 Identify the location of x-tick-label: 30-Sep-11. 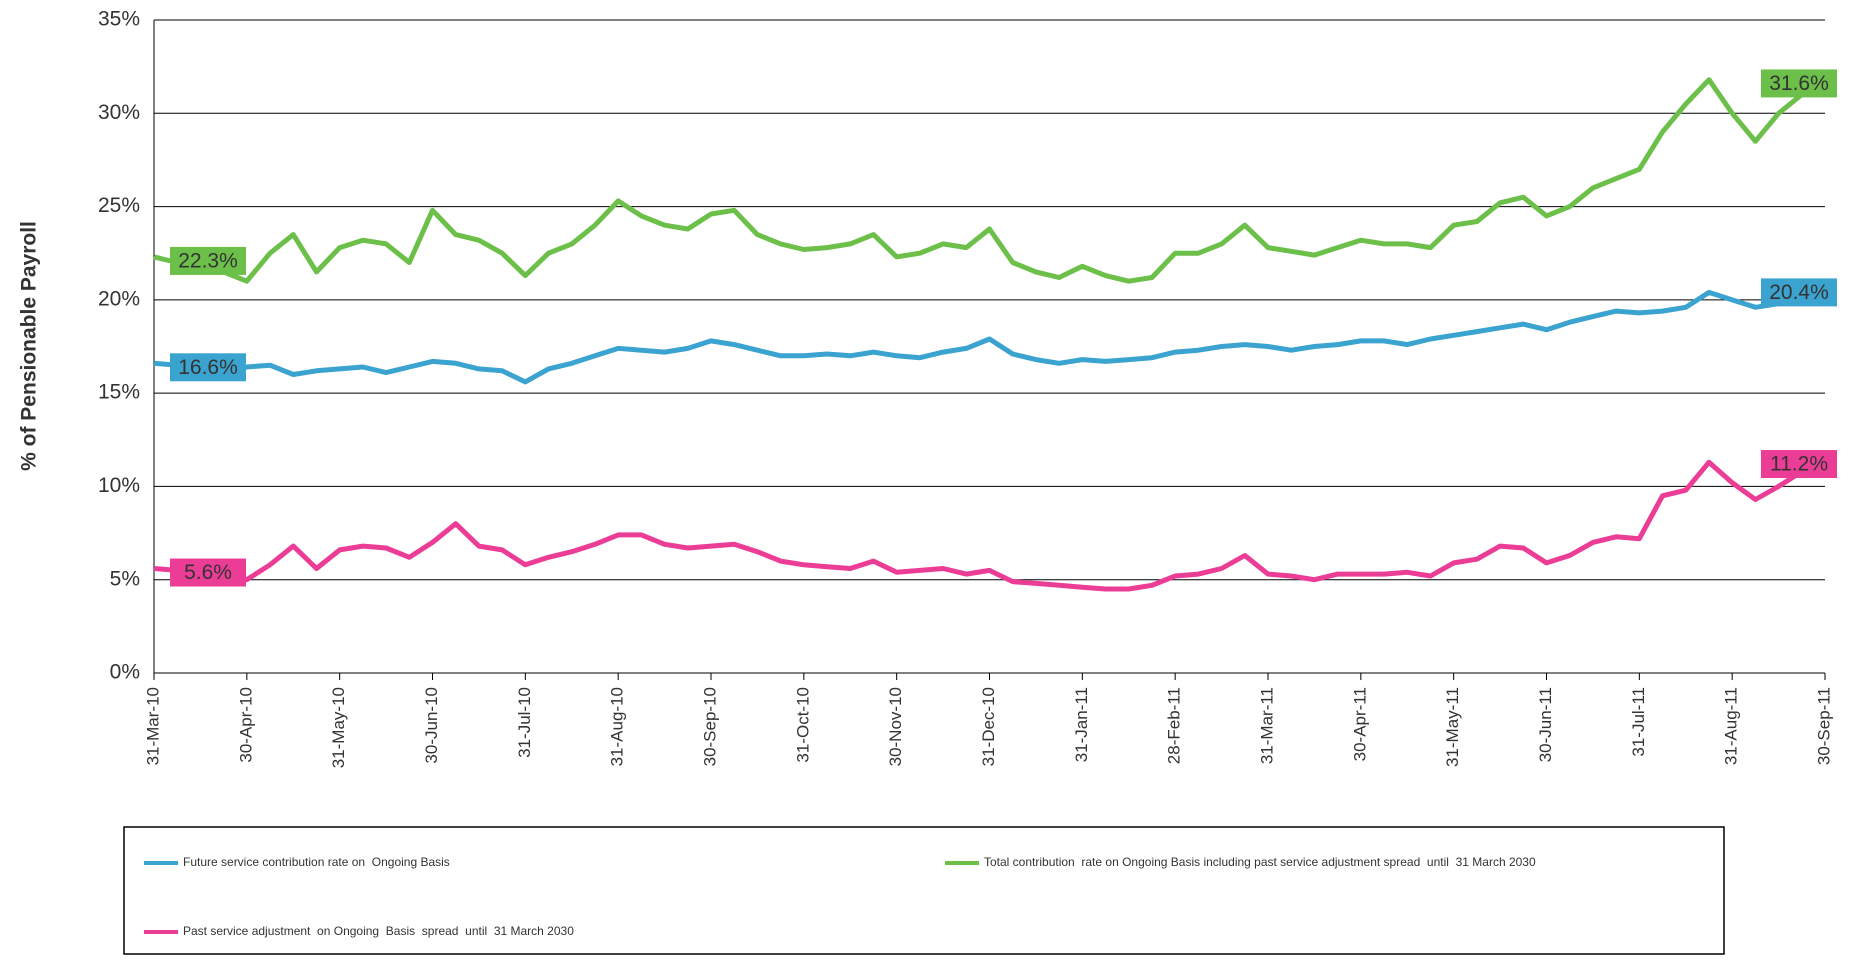
(1823, 726).